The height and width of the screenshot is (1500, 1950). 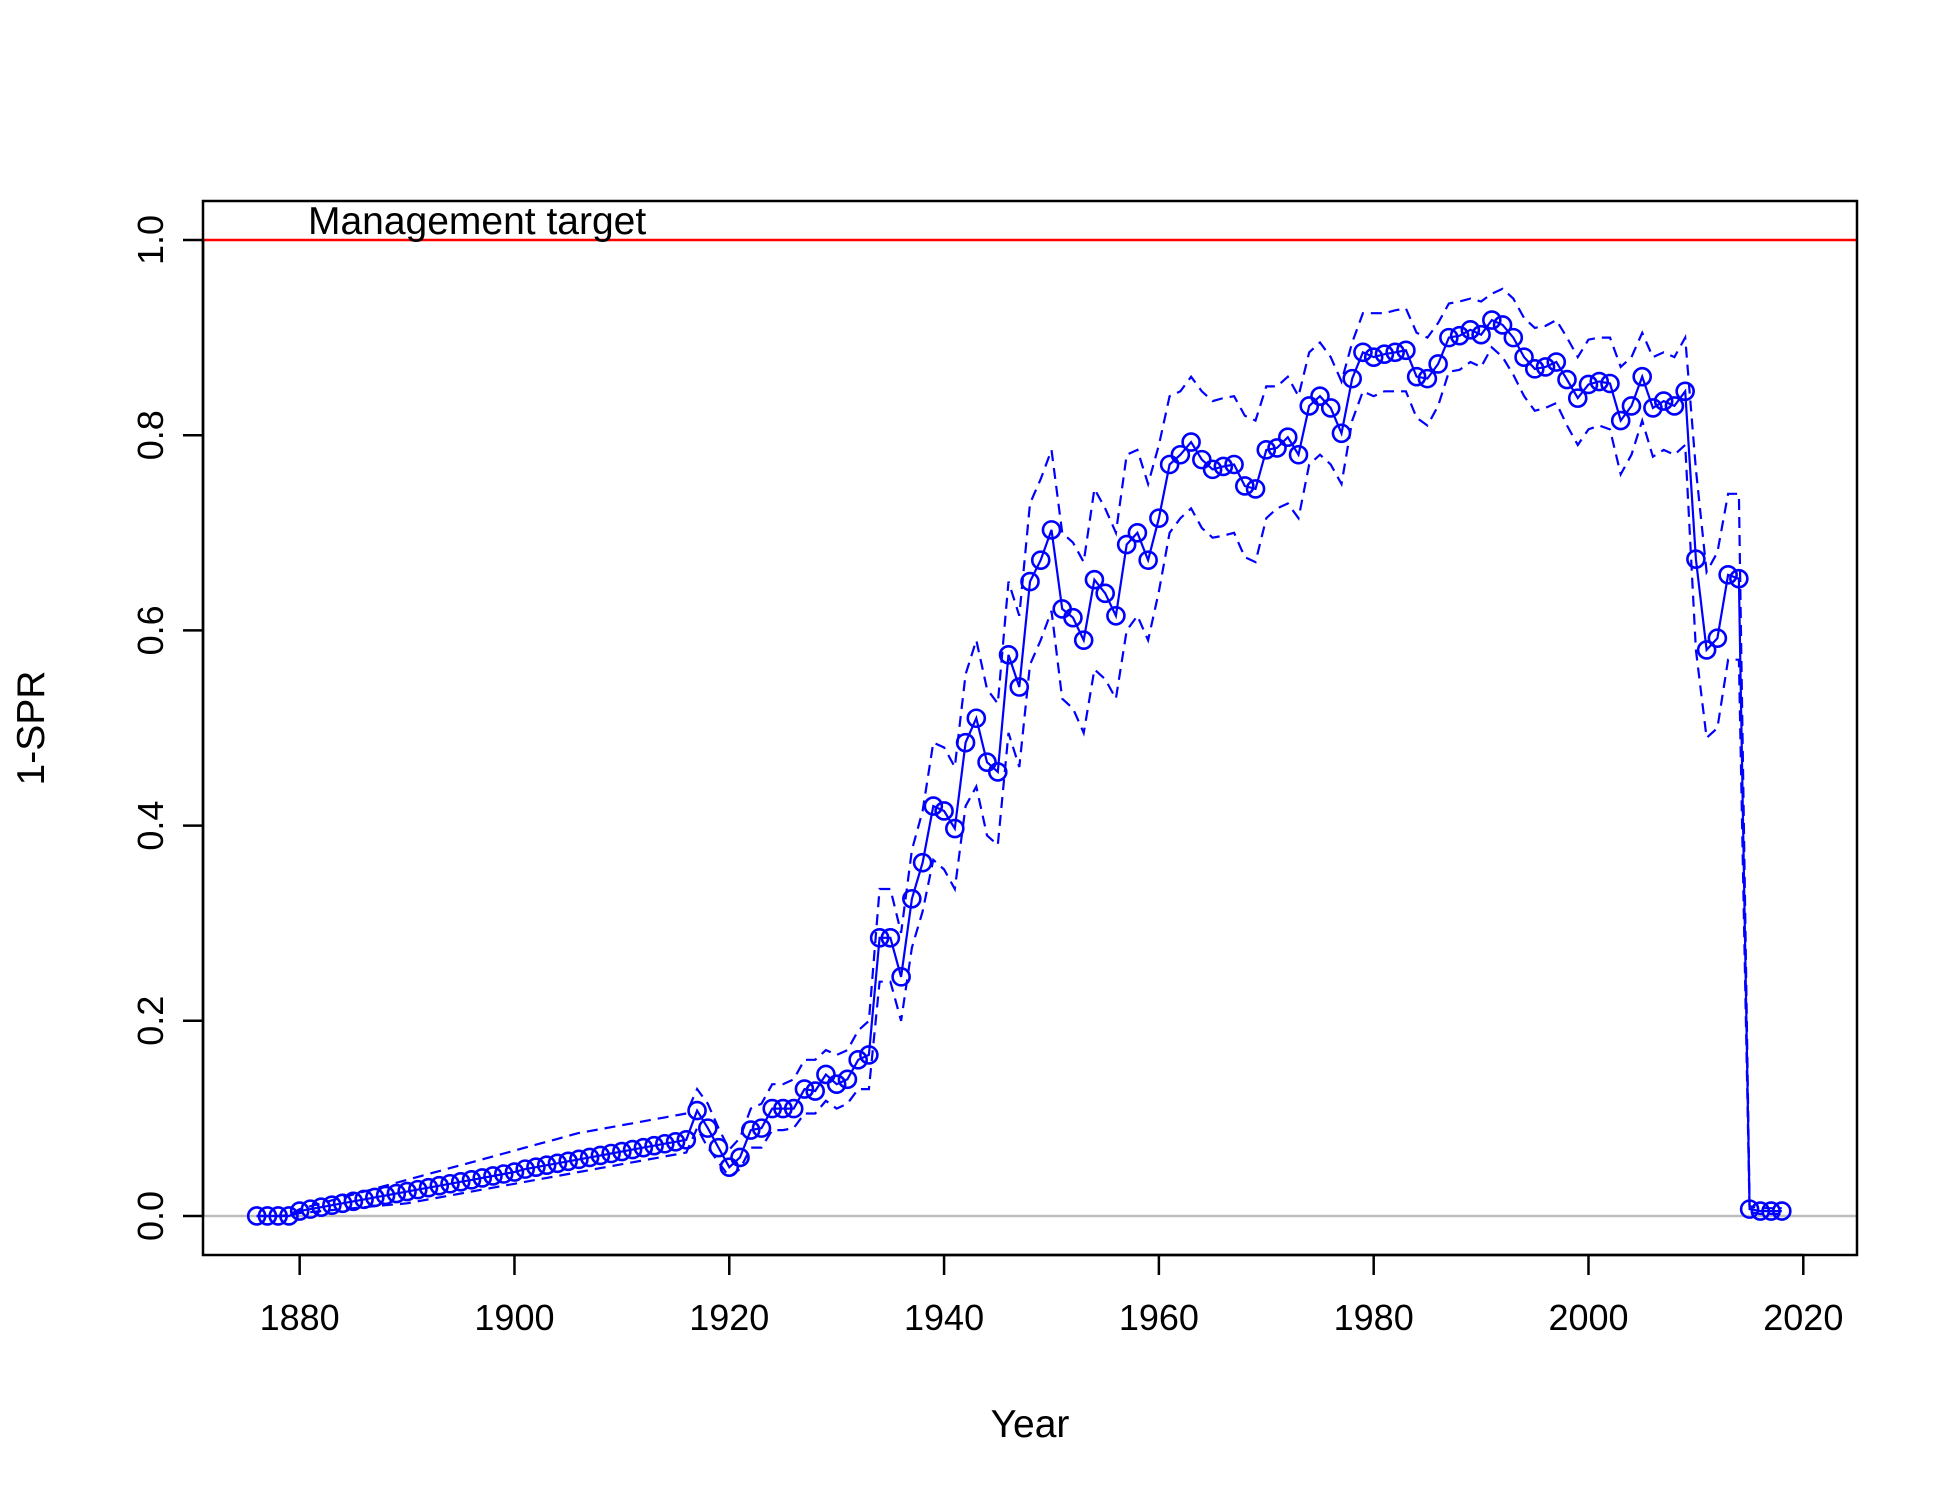 What do you see at coordinates (150, 435) in the screenshot?
I see `y-tick-label: 0.8` at bounding box center [150, 435].